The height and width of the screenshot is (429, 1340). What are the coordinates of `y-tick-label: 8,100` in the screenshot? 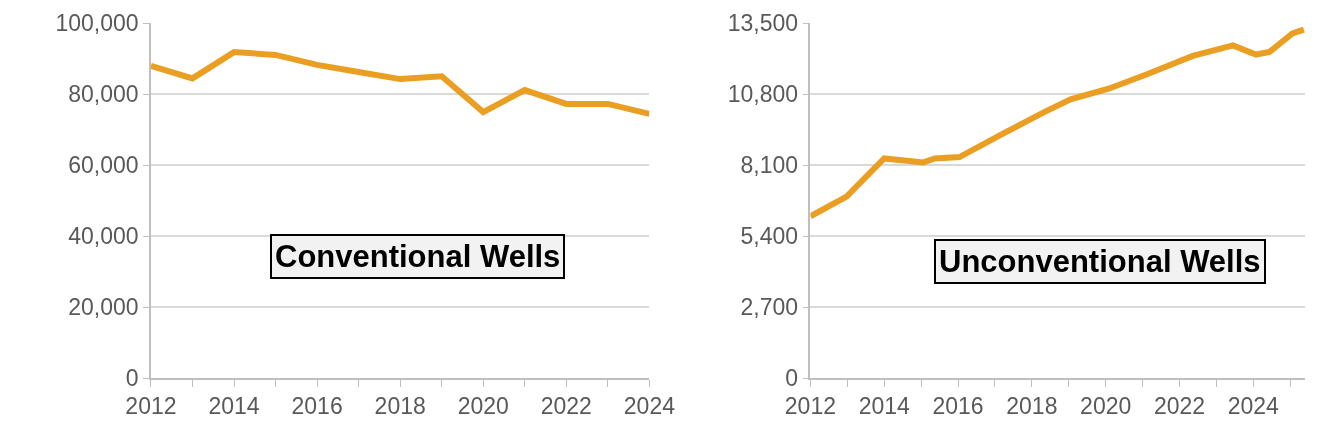 It's located at (769, 165).